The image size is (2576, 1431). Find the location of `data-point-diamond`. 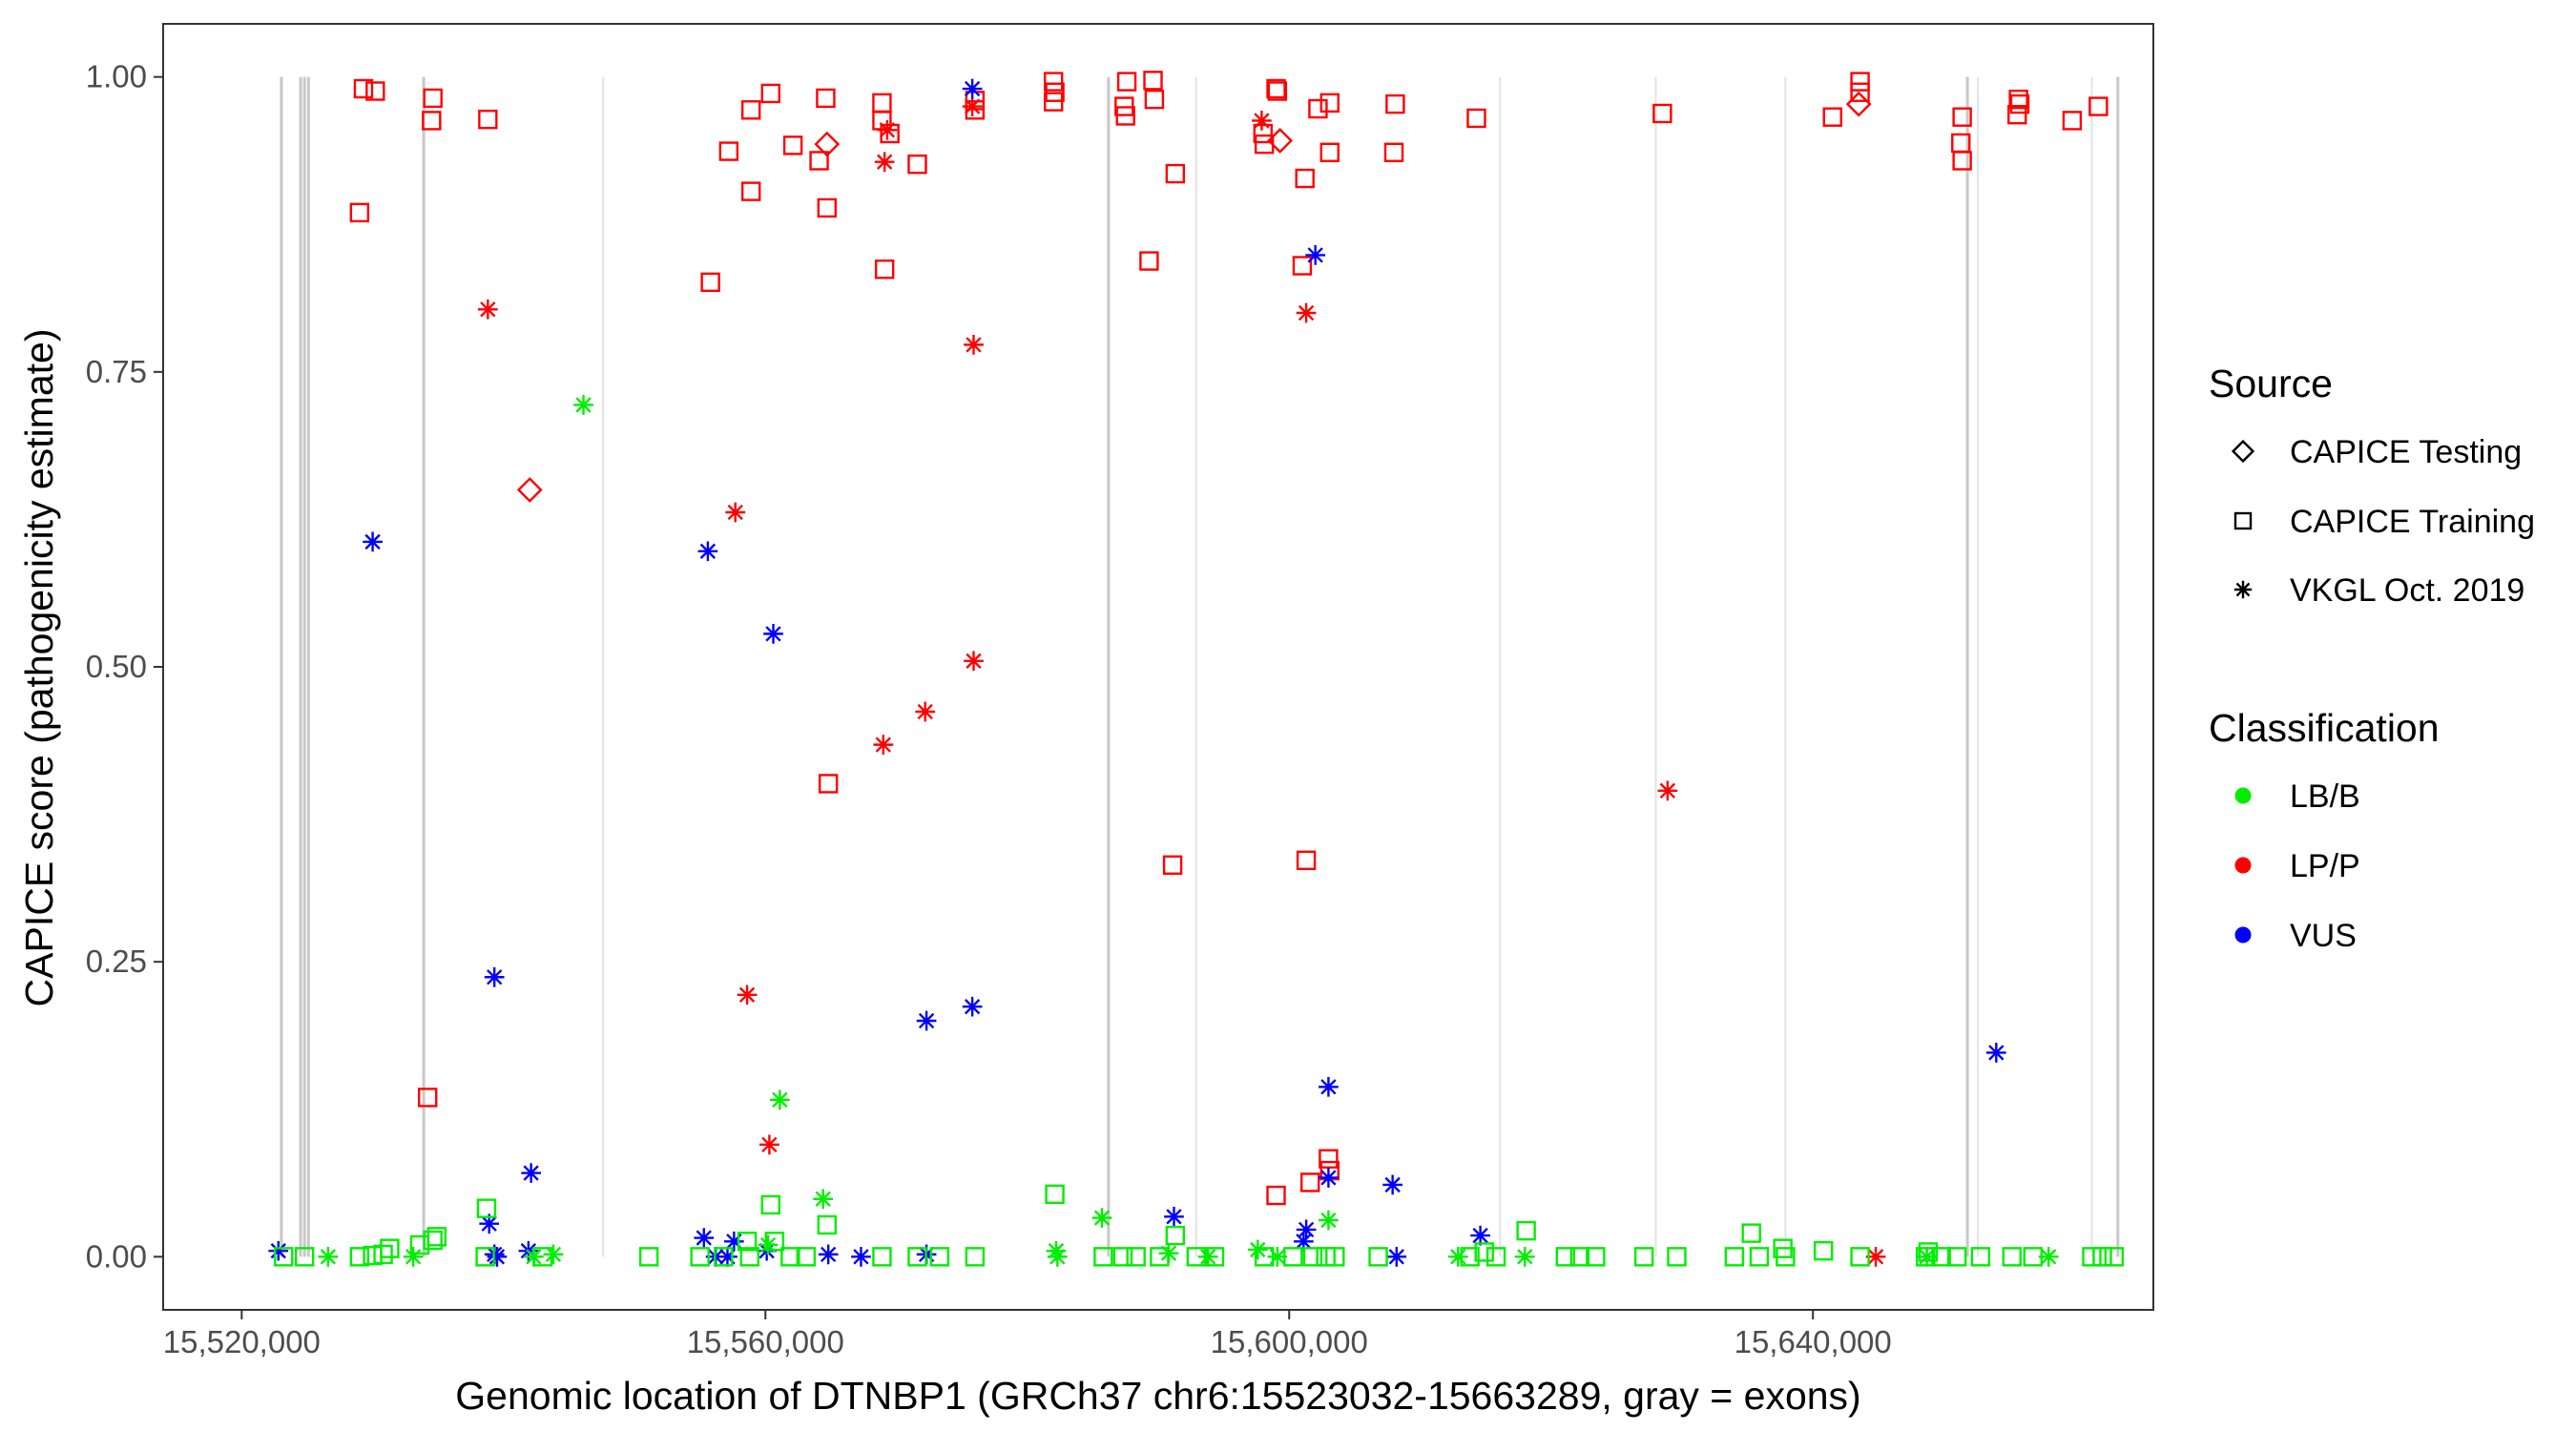

data-point-diamond is located at coordinates (827, 144).